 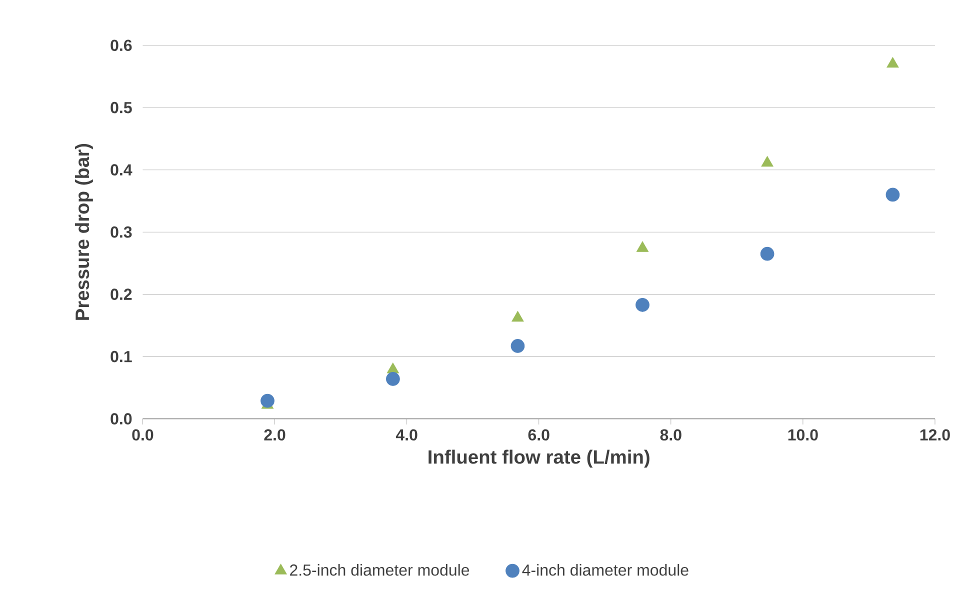 What do you see at coordinates (84, 232) in the screenshot?
I see `y-axis-title: Pressure drop (bar)` at bounding box center [84, 232].